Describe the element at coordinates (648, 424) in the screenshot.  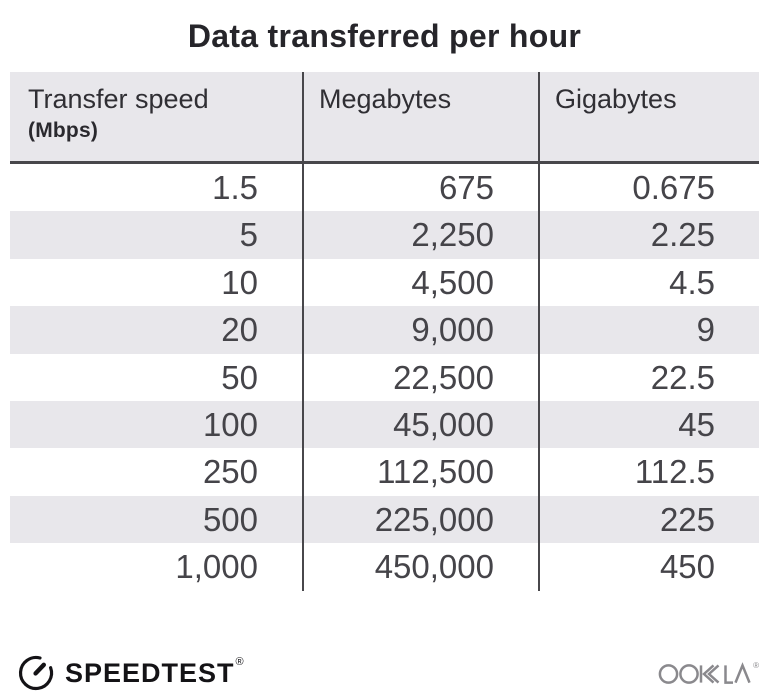
I see `table-cell: 45` at that location.